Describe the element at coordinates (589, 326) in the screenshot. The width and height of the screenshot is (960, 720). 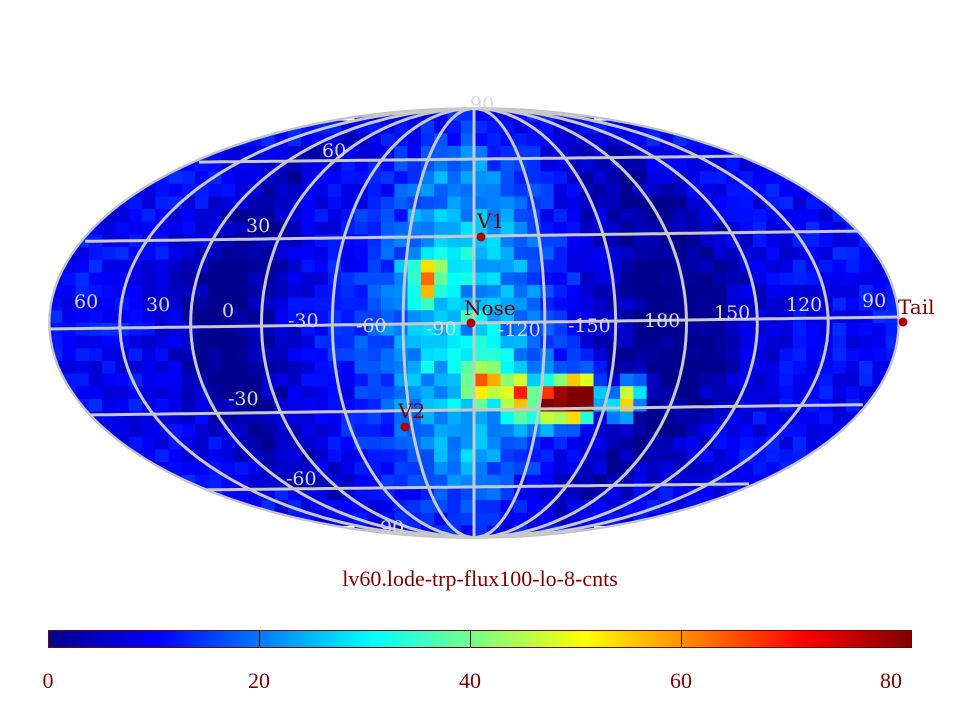
I see `lon-label-minus-150: -150` at that location.